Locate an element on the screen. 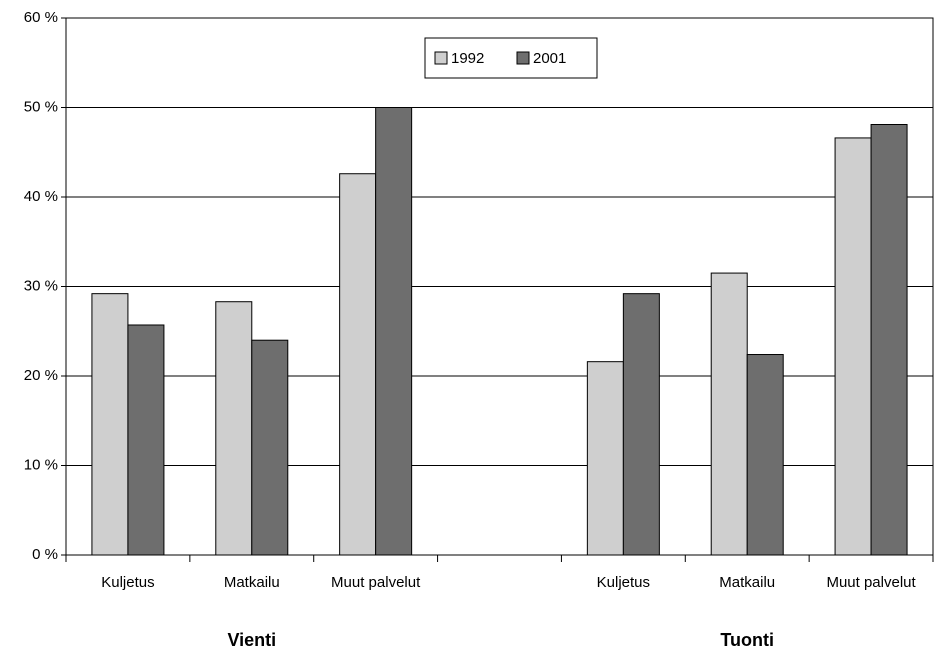  legend is located at coordinates (511, 58).